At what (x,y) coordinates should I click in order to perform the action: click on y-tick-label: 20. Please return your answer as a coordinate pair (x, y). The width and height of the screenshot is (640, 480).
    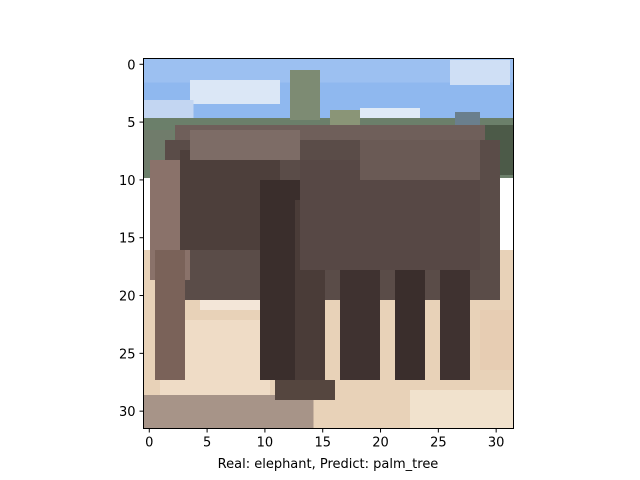
    Looking at the image, I should click on (127, 297).